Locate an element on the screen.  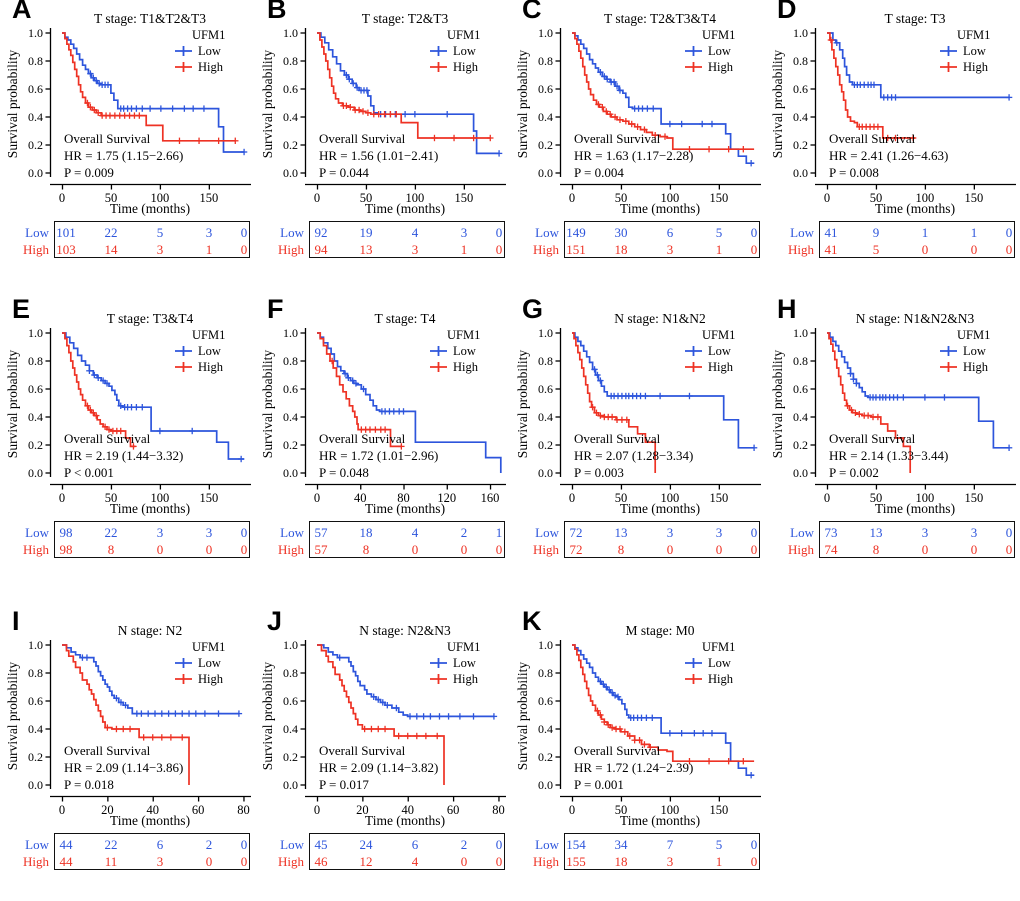
risk-count: 5 is located at coordinates (719, 232).